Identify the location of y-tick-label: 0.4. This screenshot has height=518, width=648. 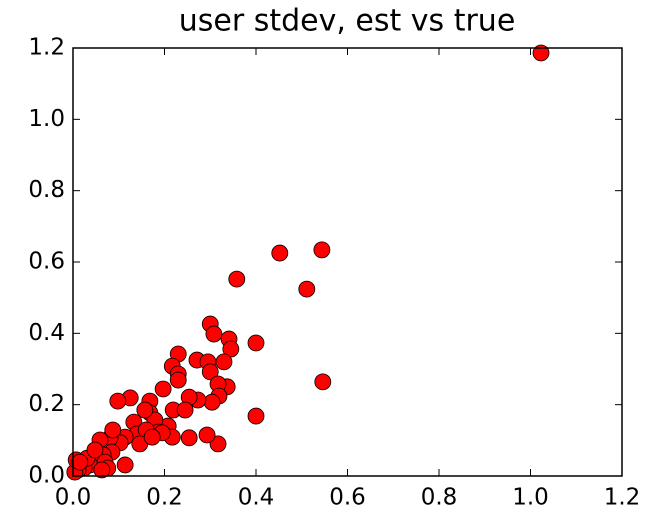
(46, 333).